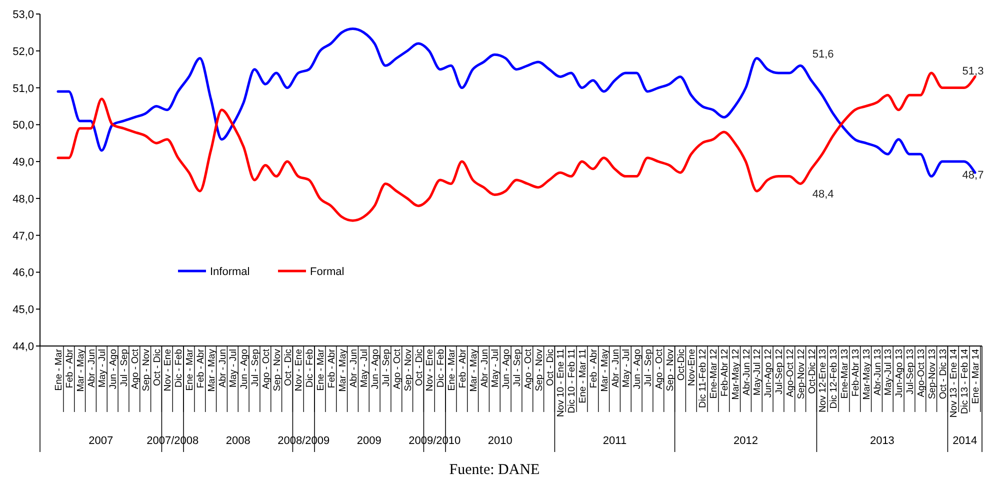 The image size is (989, 485). I want to click on x-tick-label: Oct-Dic 12, so click(812, 371).